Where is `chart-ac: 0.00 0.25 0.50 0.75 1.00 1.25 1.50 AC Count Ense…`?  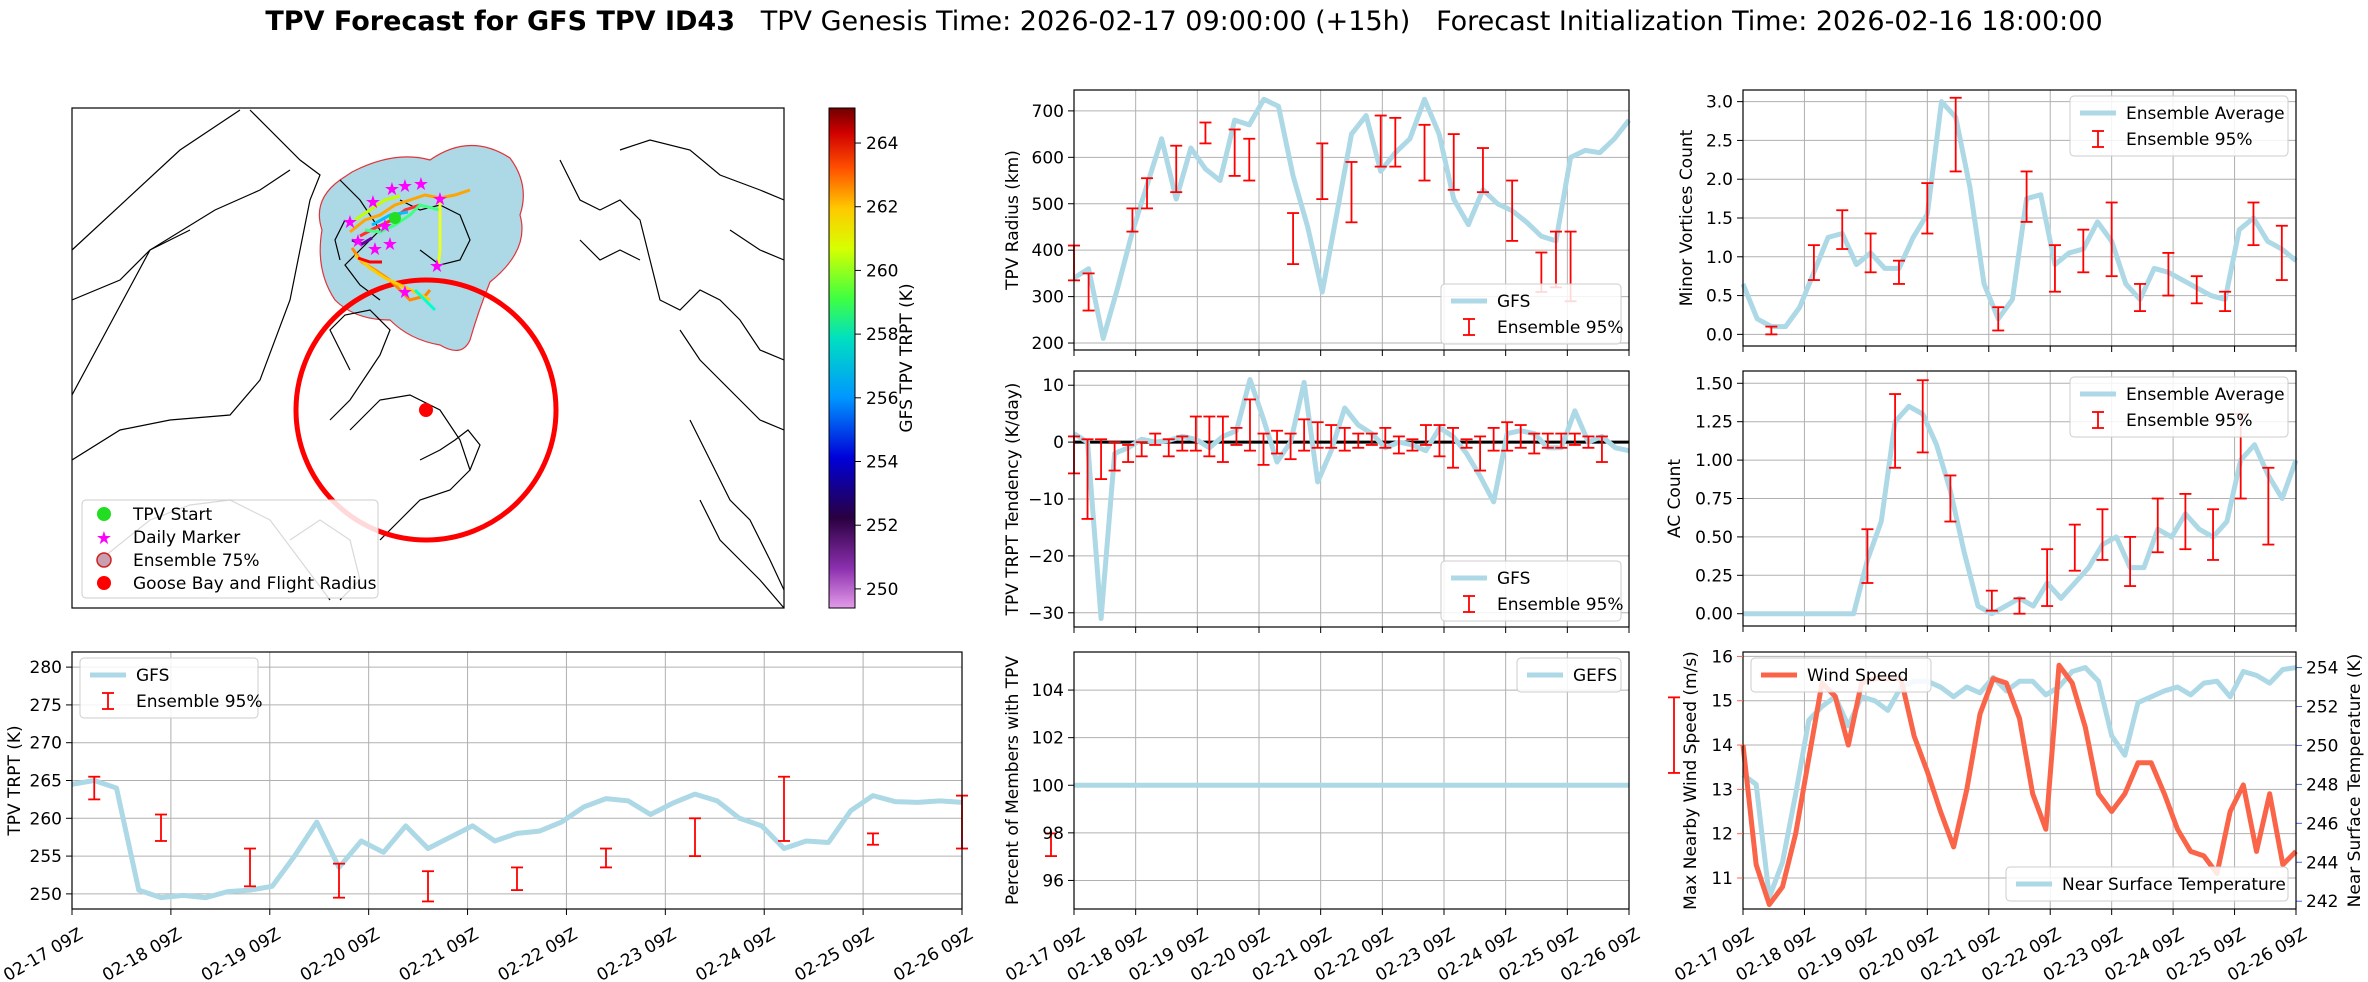
chart-ac: 0.00 0.25 0.50 0.75 1.00 1.25 1.50 AC Count Ense… is located at coordinates (1982, 501).